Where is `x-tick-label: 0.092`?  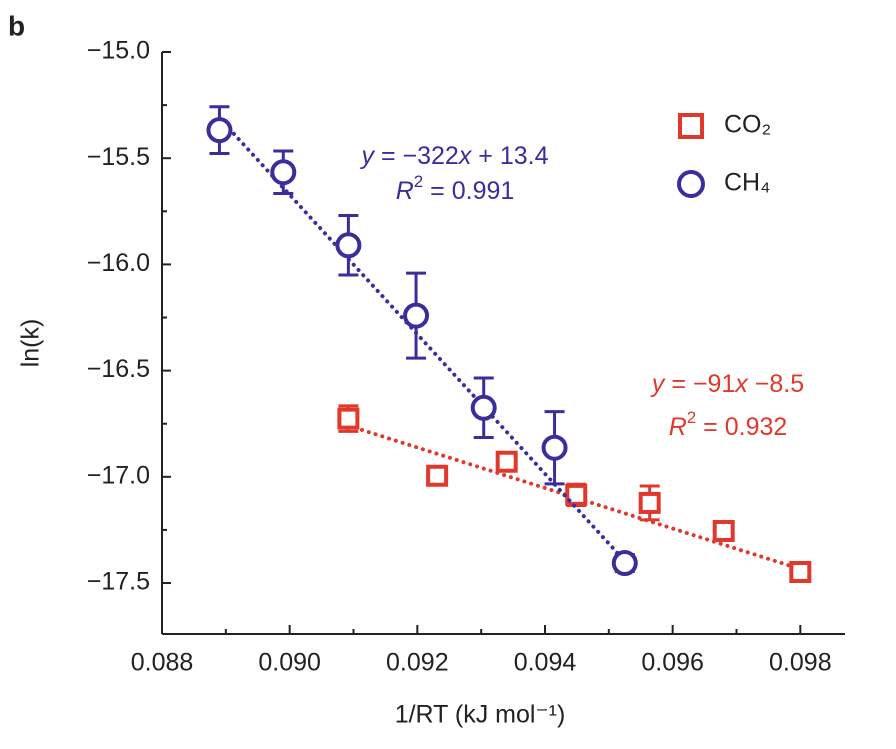
x-tick-label: 0.092 is located at coordinates (417, 663).